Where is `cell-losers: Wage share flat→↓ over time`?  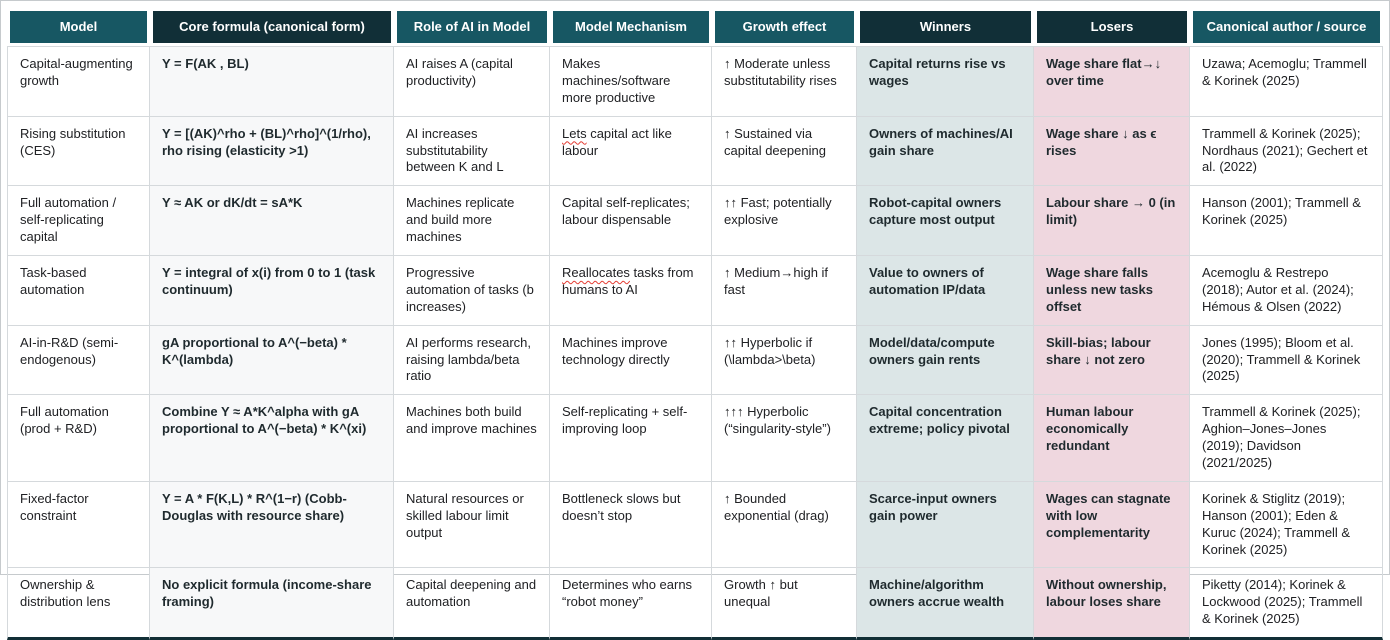 cell-losers: Wage share flat→↓ over time is located at coordinates (1112, 81).